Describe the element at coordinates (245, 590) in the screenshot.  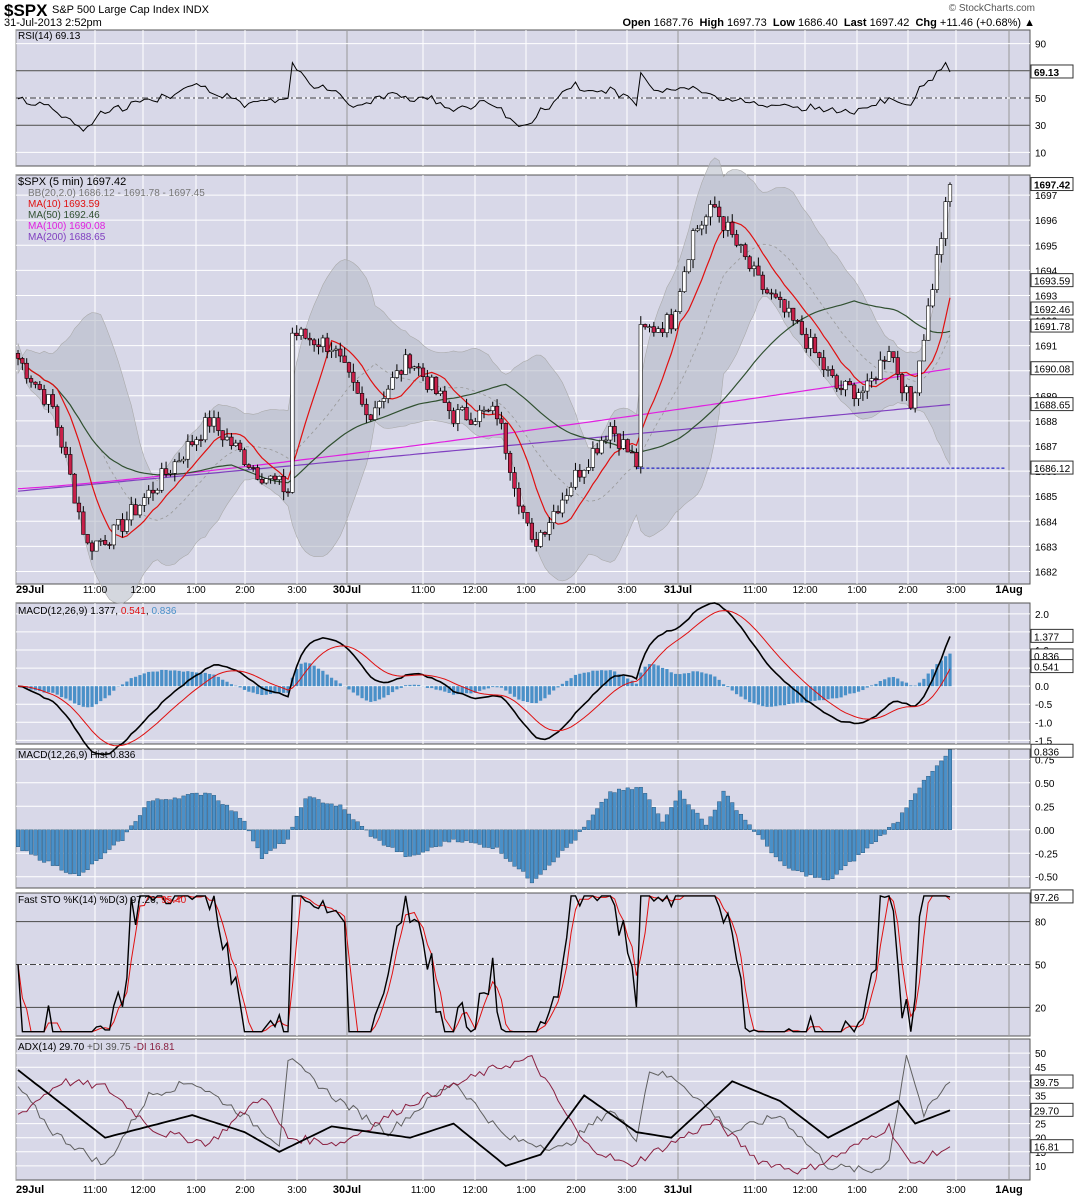
I see `x-axis-label: 2:00` at that location.